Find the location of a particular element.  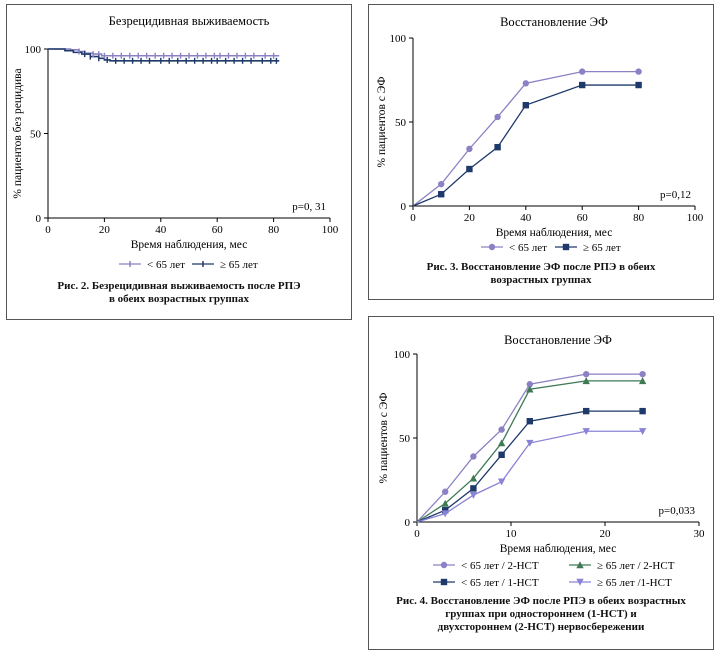

chart-title: Безрецидивная выживаемость is located at coordinates (189, 21).